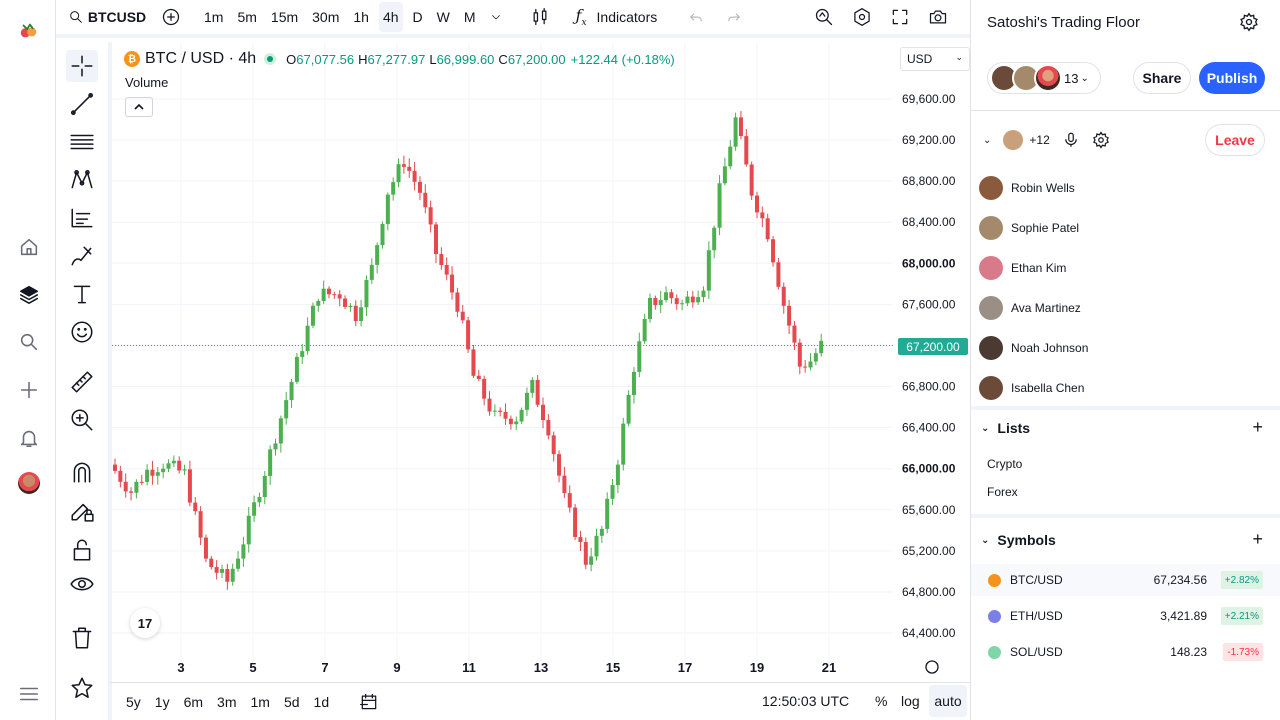 This screenshot has height=720, width=1280. I want to click on add-symbol-button: +, so click(1257, 539).